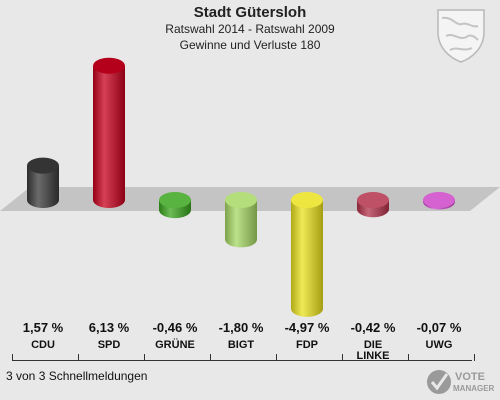 The width and height of the screenshot is (500, 400). Describe the element at coordinates (109, 345) in the screenshot. I see `category-label: SPD` at that location.